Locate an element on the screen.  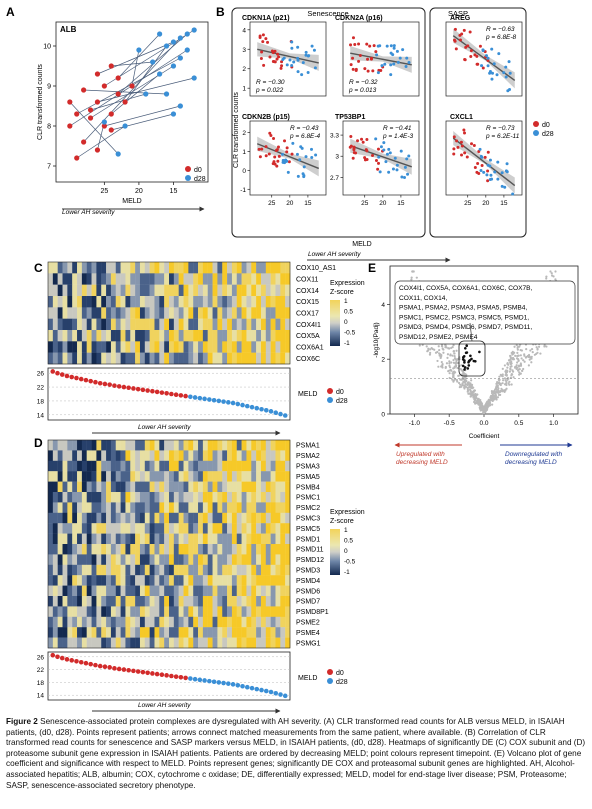
subplot-title: TP53BP1 is located at coordinates (350, 117).